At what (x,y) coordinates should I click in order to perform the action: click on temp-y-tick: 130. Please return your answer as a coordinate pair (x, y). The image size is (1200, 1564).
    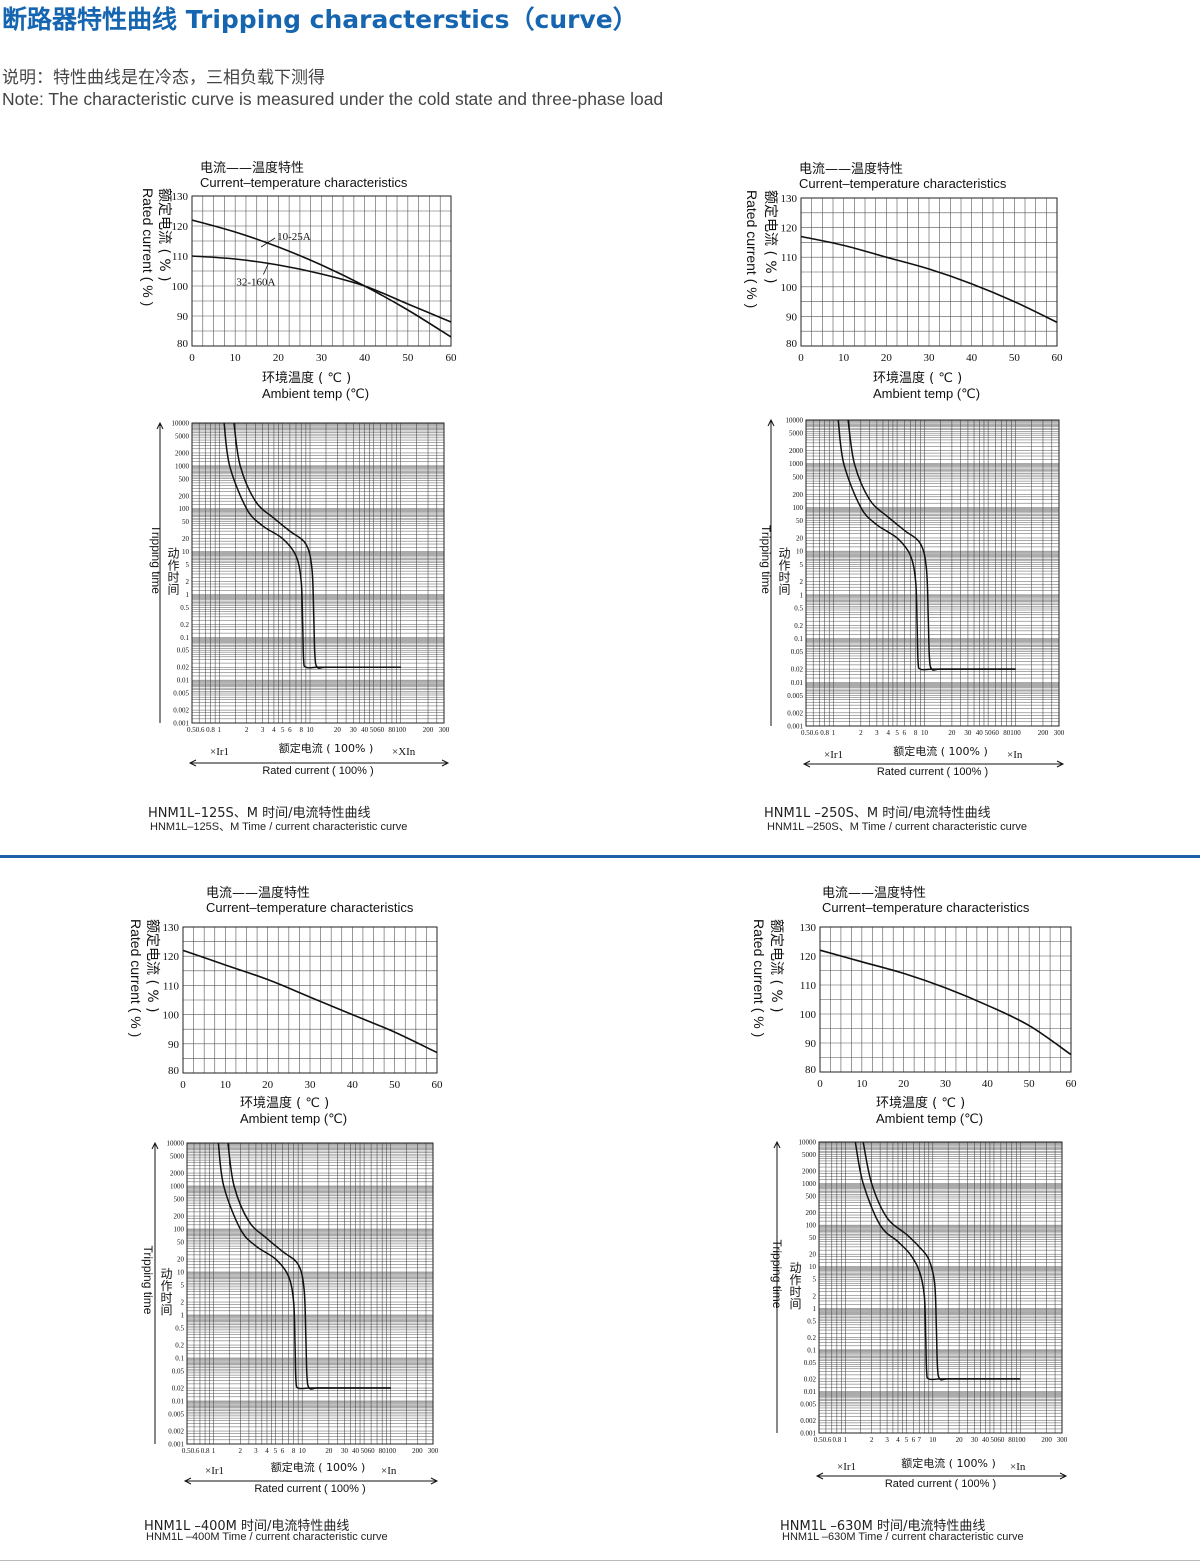
    Looking at the image, I should click on (171, 928).